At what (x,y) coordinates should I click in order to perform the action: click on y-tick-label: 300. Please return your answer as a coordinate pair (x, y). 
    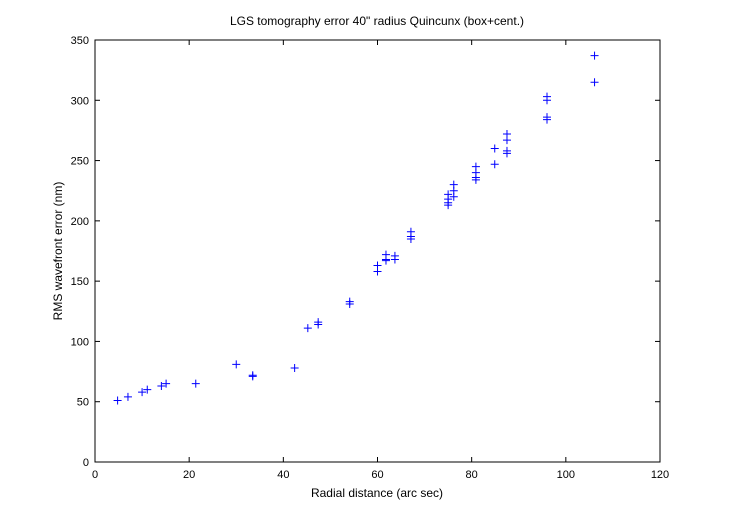
    Looking at the image, I should click on (80, 101).